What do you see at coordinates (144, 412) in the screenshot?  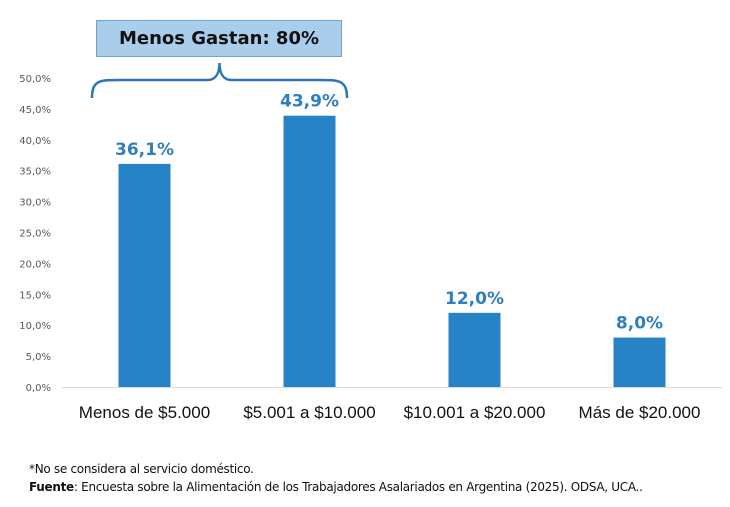 I see `x-tick-label: Menos de $5.000` at bounding box center [144, 412].